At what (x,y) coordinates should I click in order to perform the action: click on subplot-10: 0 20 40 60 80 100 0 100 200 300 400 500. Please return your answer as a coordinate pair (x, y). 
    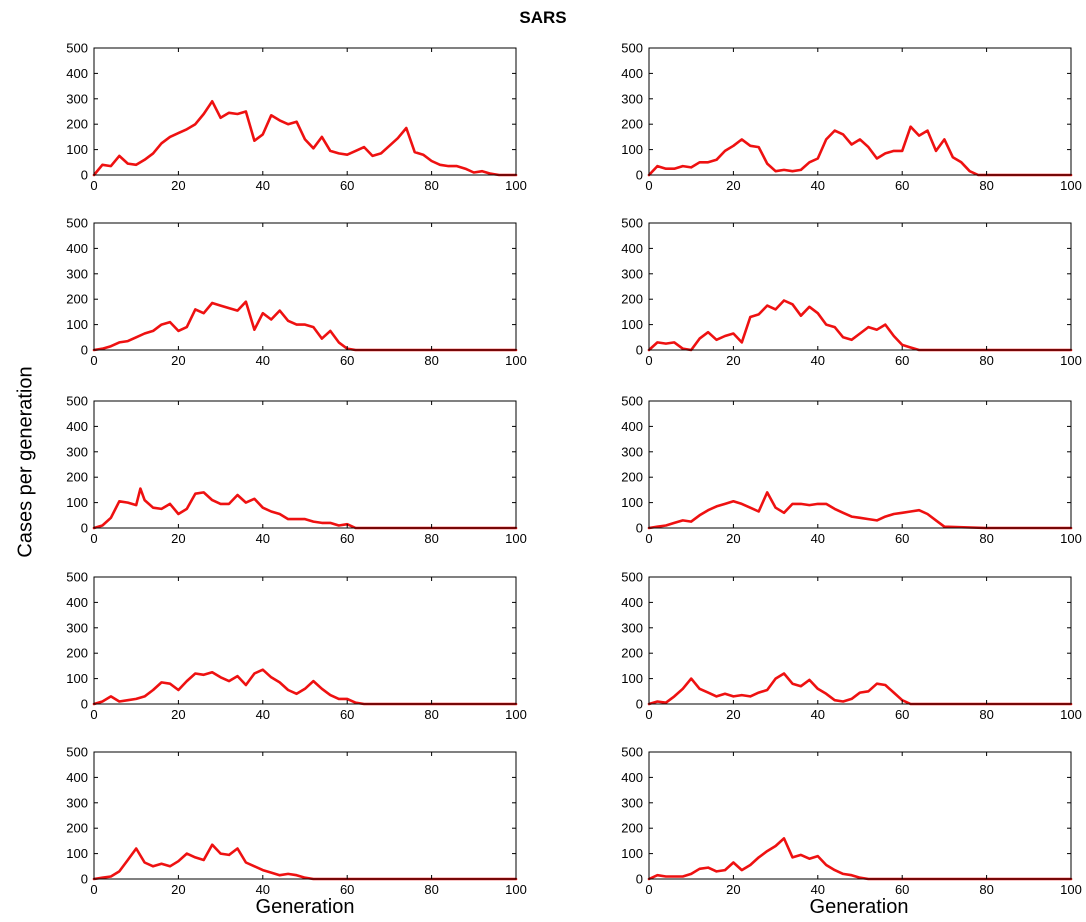
    Looking at the image, I should click on (851, 821).